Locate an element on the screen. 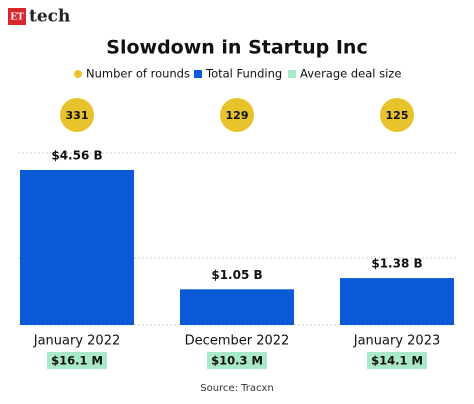 The image size is (474, 404). logo-text: tech is located at coordinates (49, 17).